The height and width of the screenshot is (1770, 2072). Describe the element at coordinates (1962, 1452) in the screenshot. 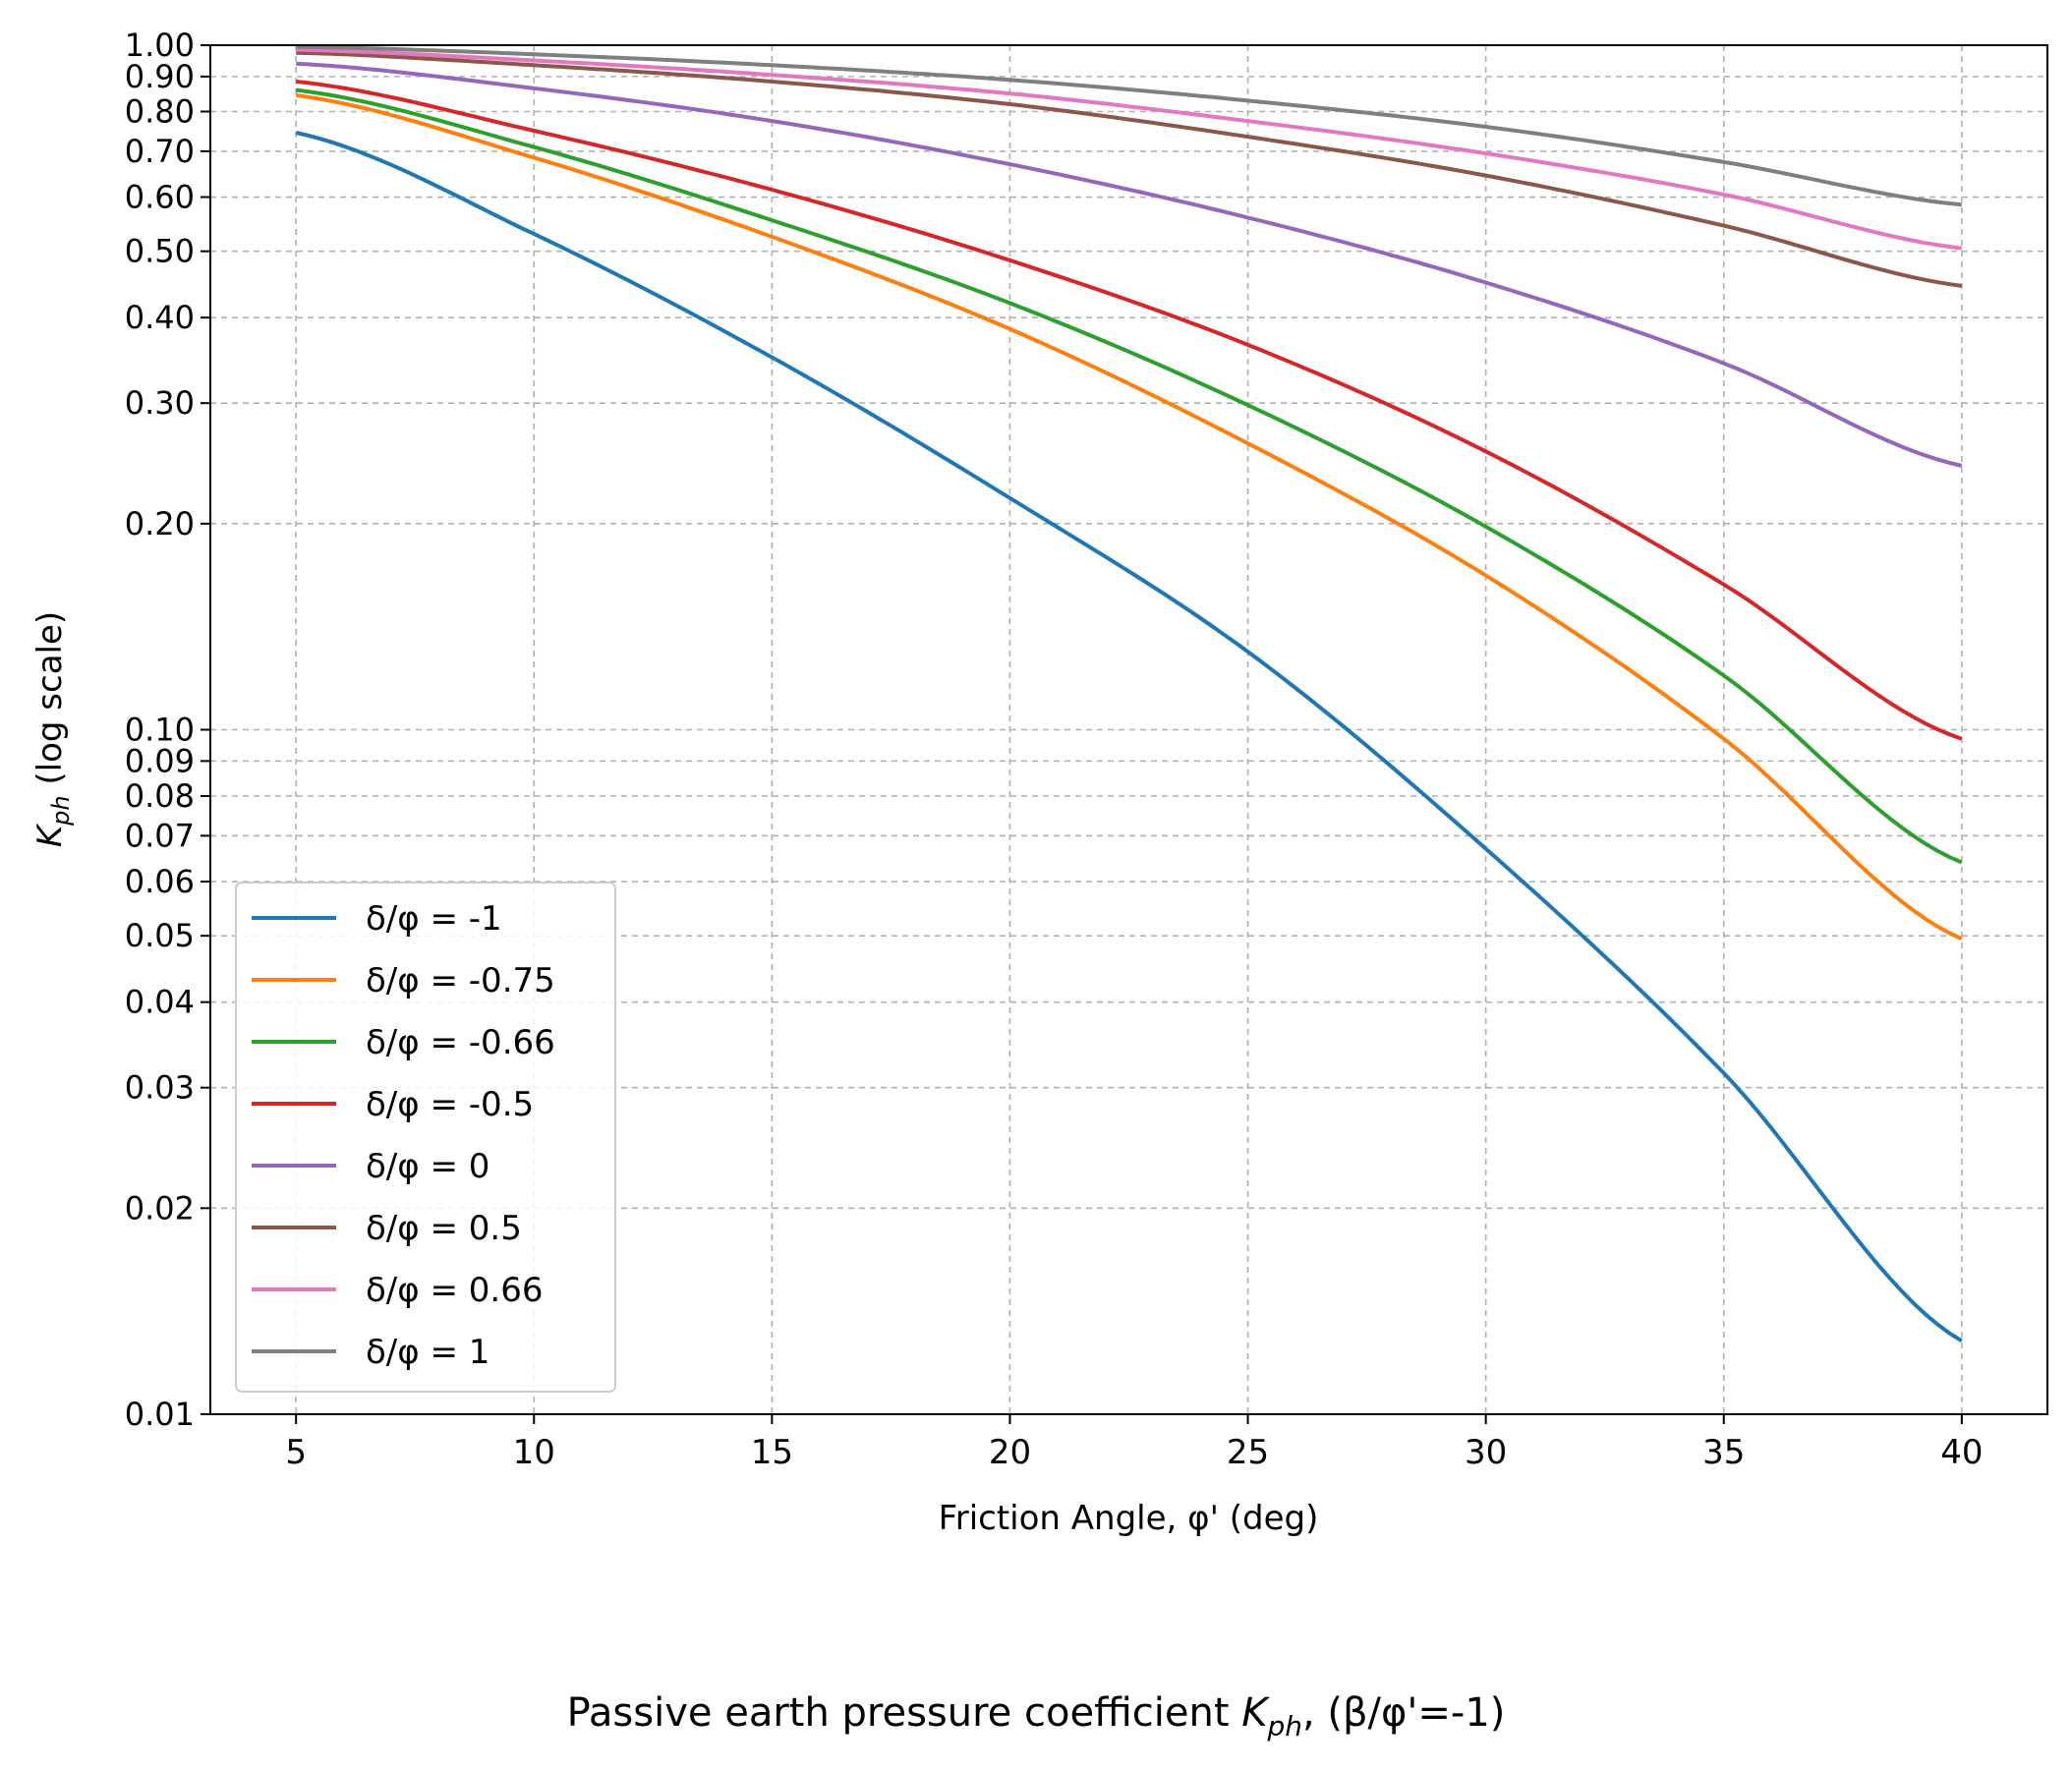

I see `x-tick-label: 40` at that location.